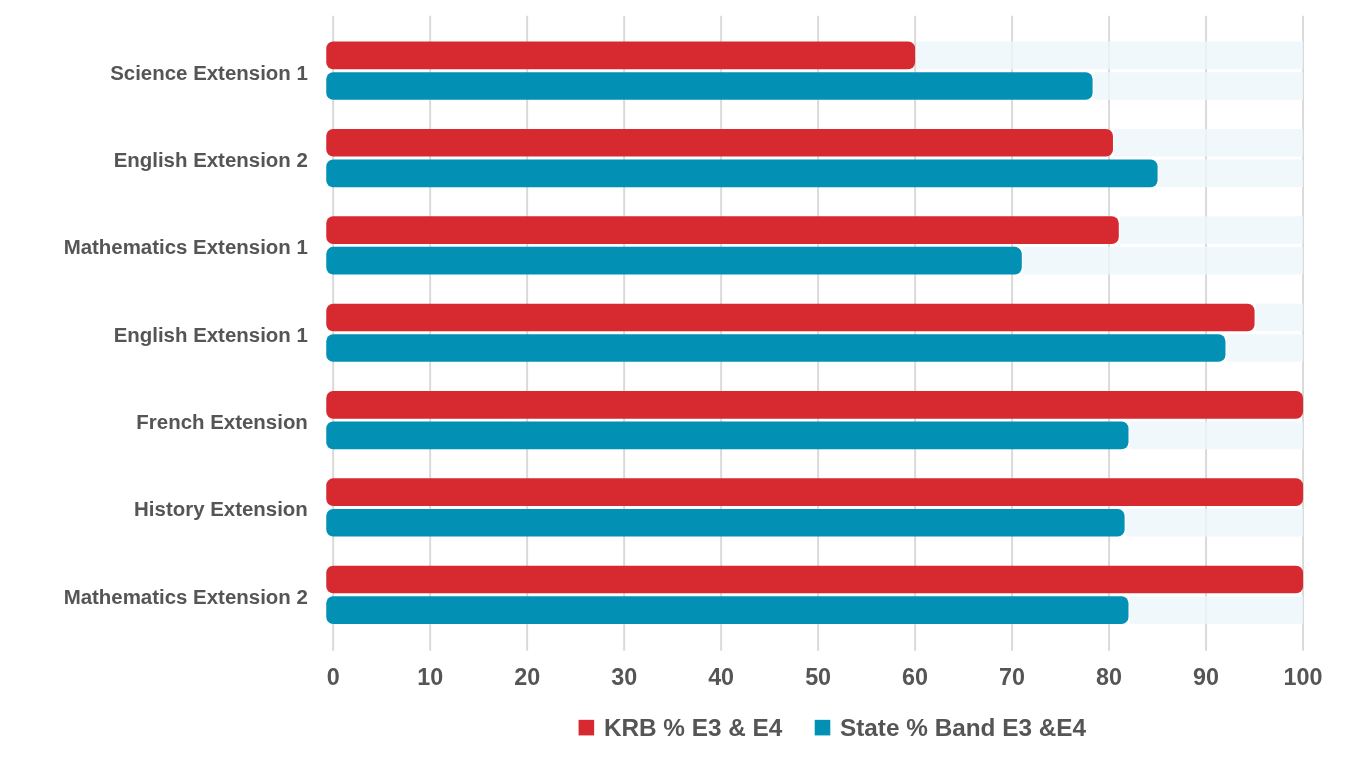 Image resolution: width=1352 pixels, height=763 pixels. What do you see at coordinates (222, 422) in the screenshot?
I see `y-tick-label: French Extension` at bounding box center [222, 422].